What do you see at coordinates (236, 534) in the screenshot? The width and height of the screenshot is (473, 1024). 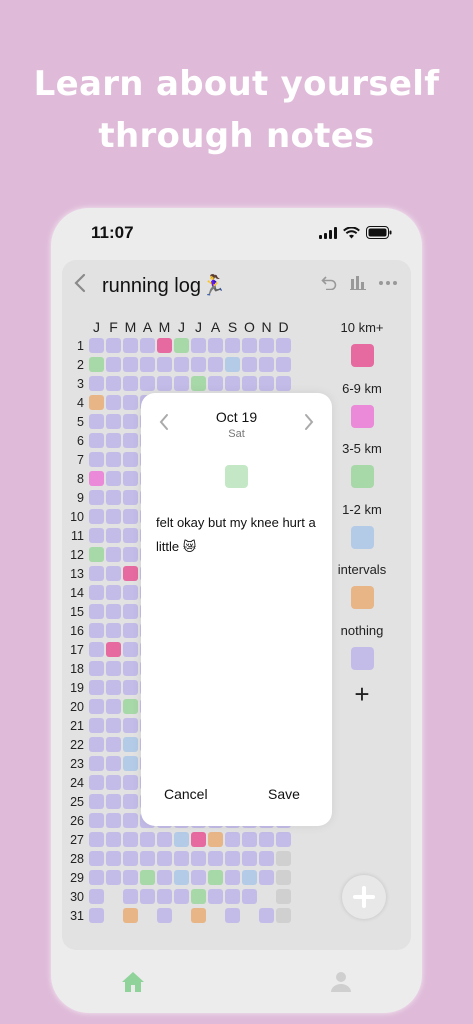 I see `note-text: felt okay but my knee hurt a little 😿` at bounding box center [236, 534].